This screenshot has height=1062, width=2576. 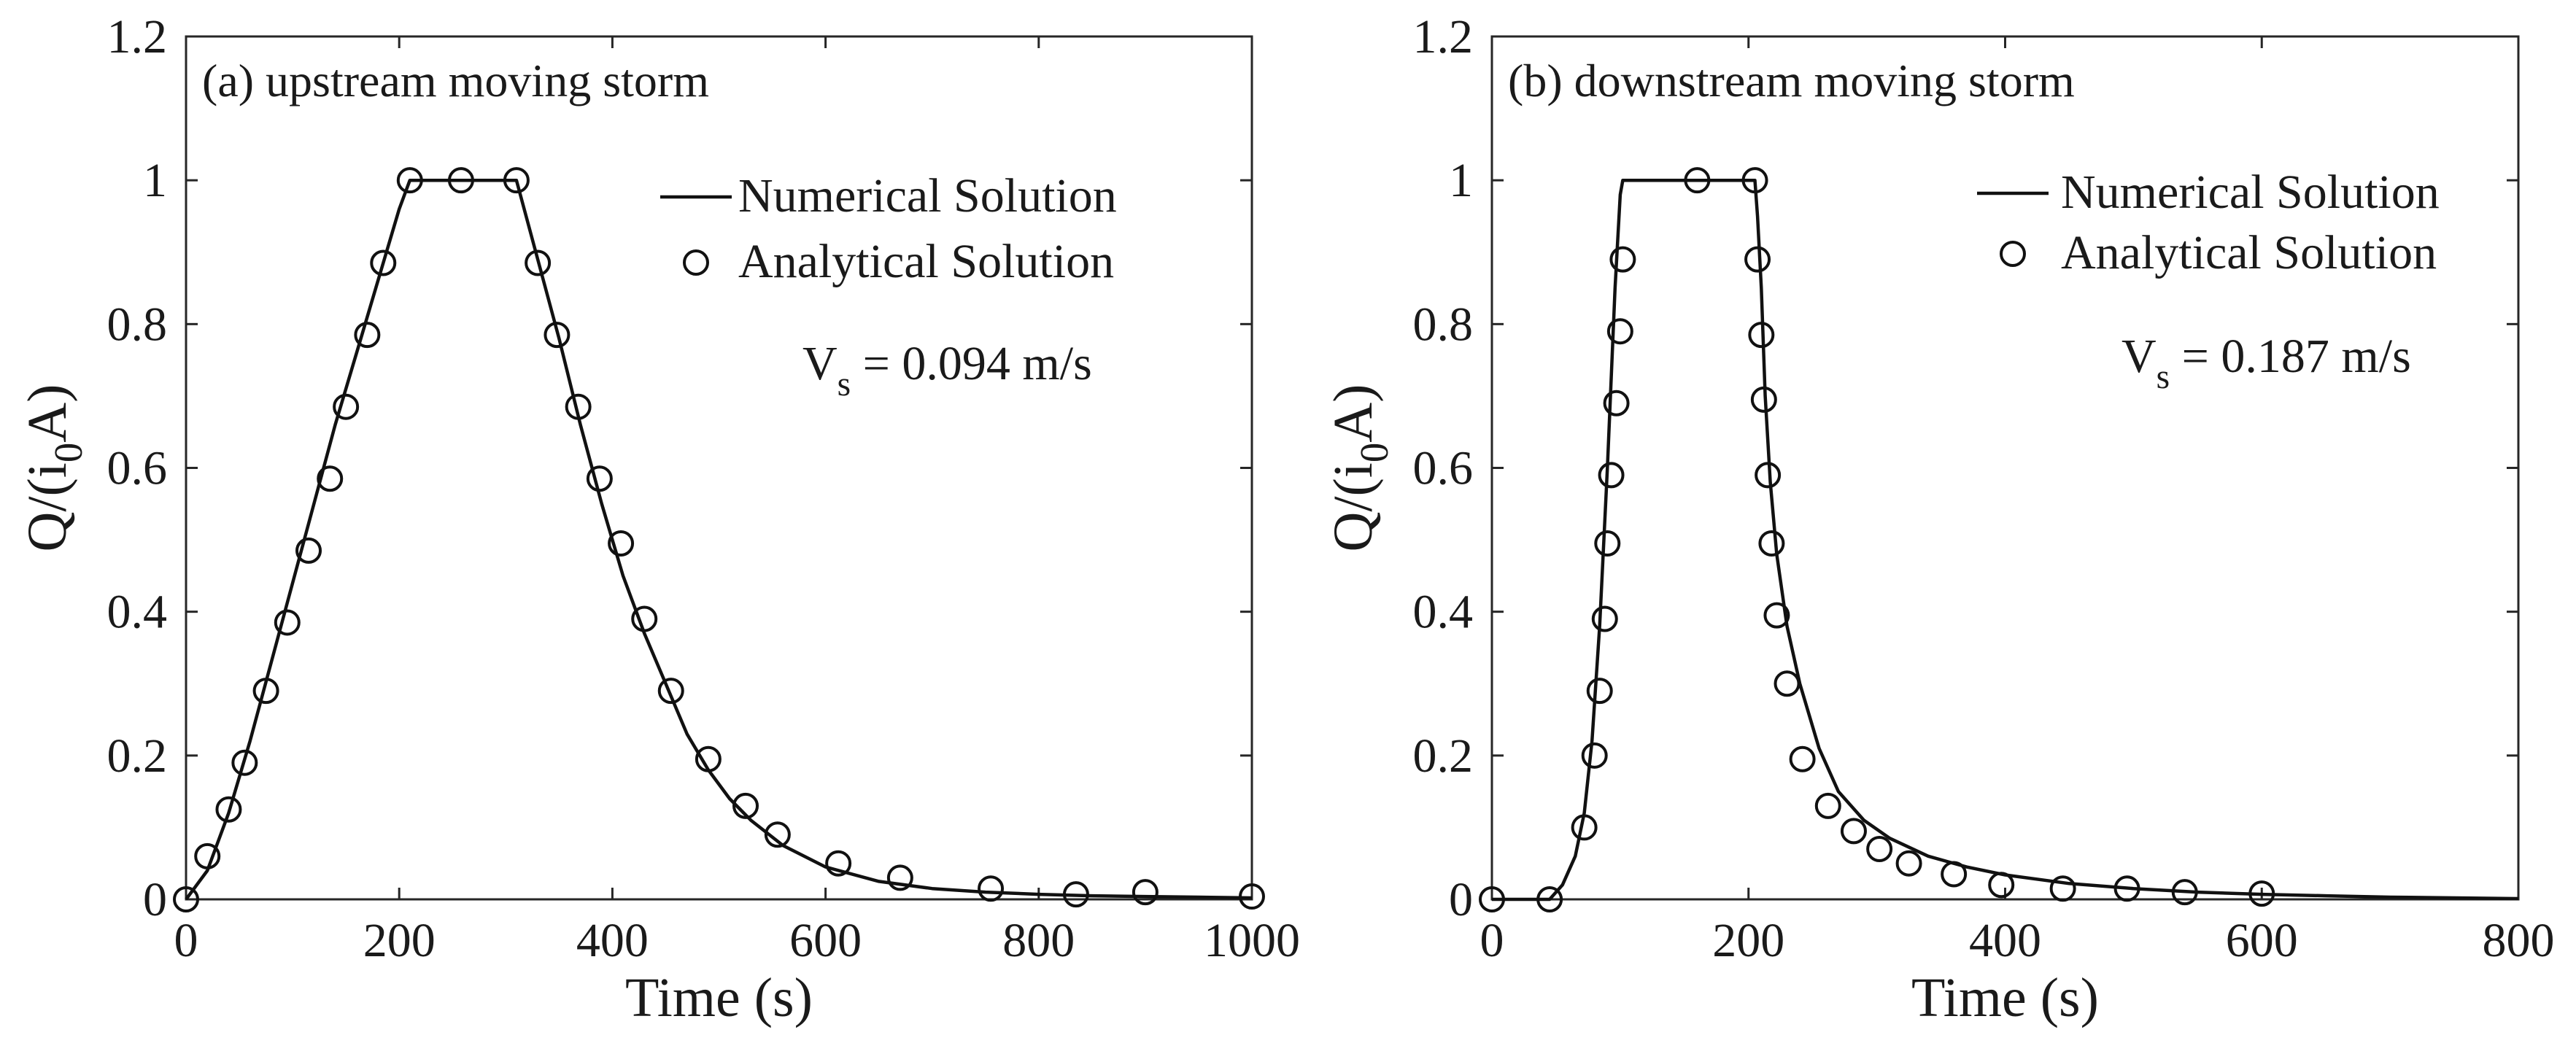 I want to click on velocity-annotation: Vs = 0.094 m/s, so click(x=947, y=370).